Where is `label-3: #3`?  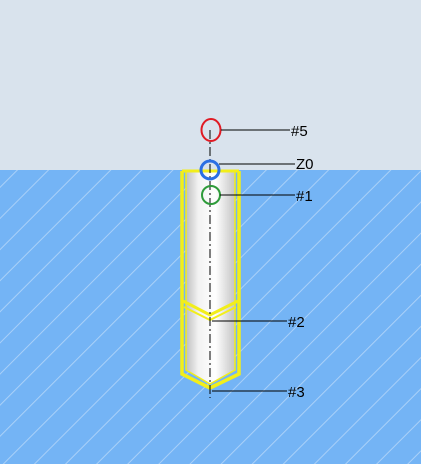
label-3: #3 is located at coordinates (296, 392).